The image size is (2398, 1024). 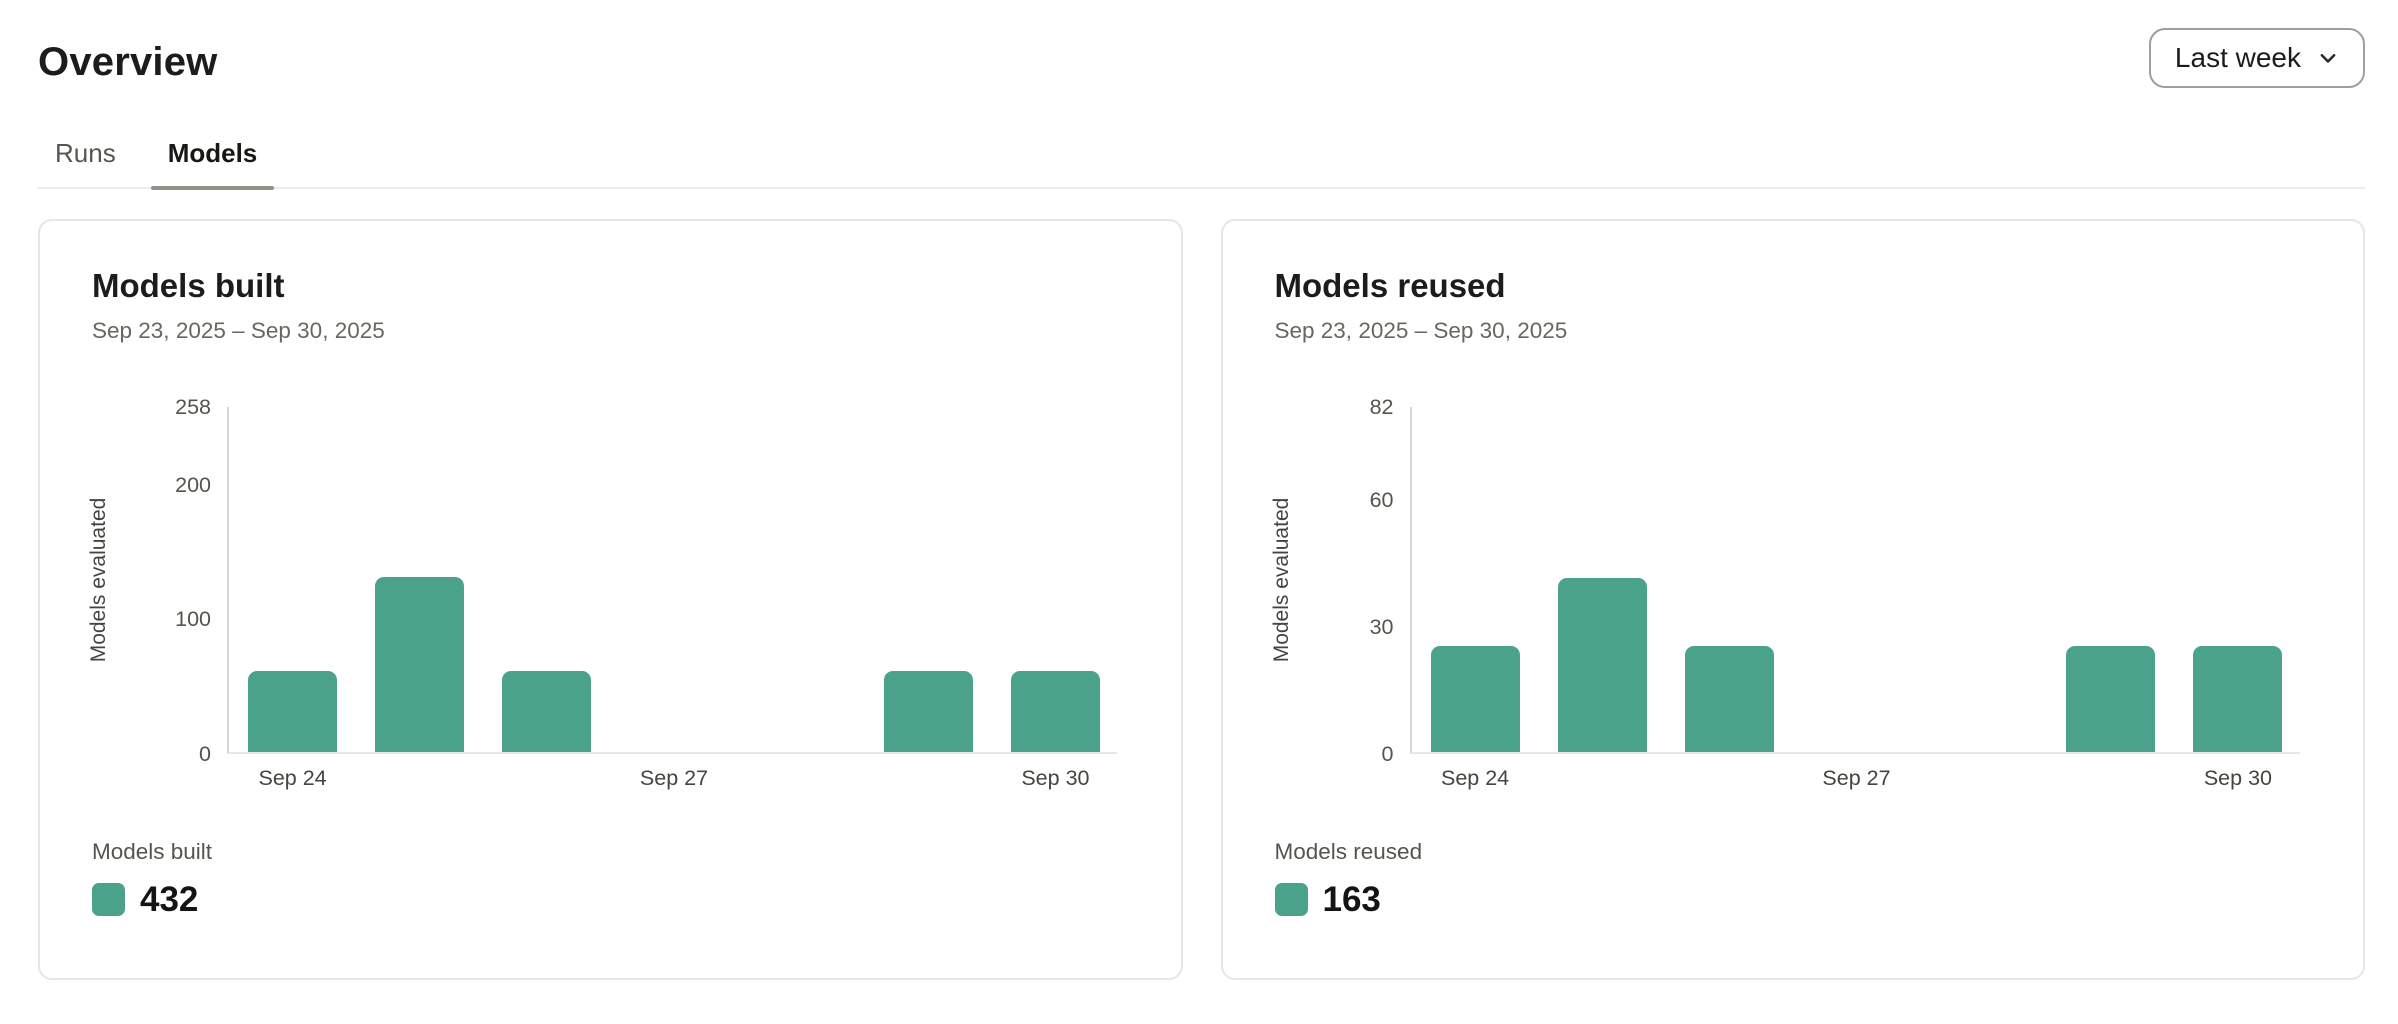 I want to click on legend-label: Models reused, so click(x=1348, y=851).